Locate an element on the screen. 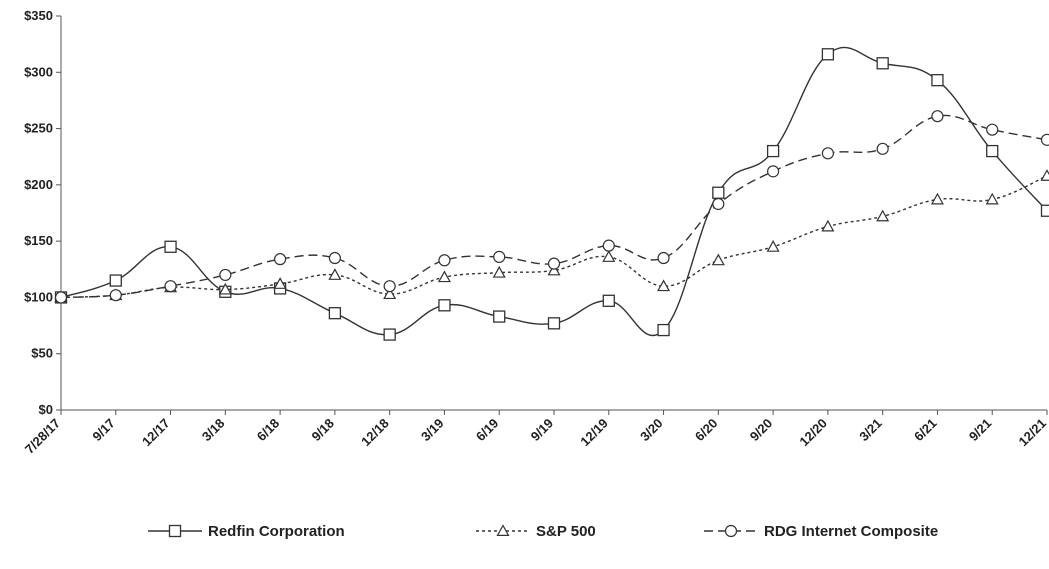 The height and width of the screenshot is (569, 1049). legend-label: S&P 500 is located at coordinates (566, 531).